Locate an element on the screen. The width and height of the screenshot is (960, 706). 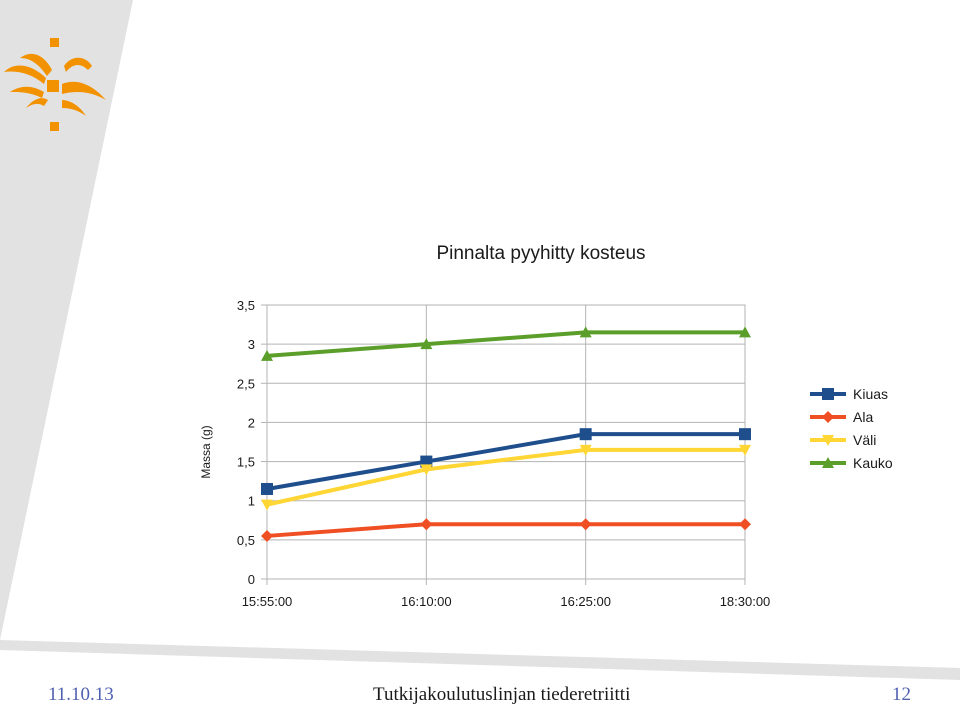
series-line-v-li is located at coordinates (505, 477).